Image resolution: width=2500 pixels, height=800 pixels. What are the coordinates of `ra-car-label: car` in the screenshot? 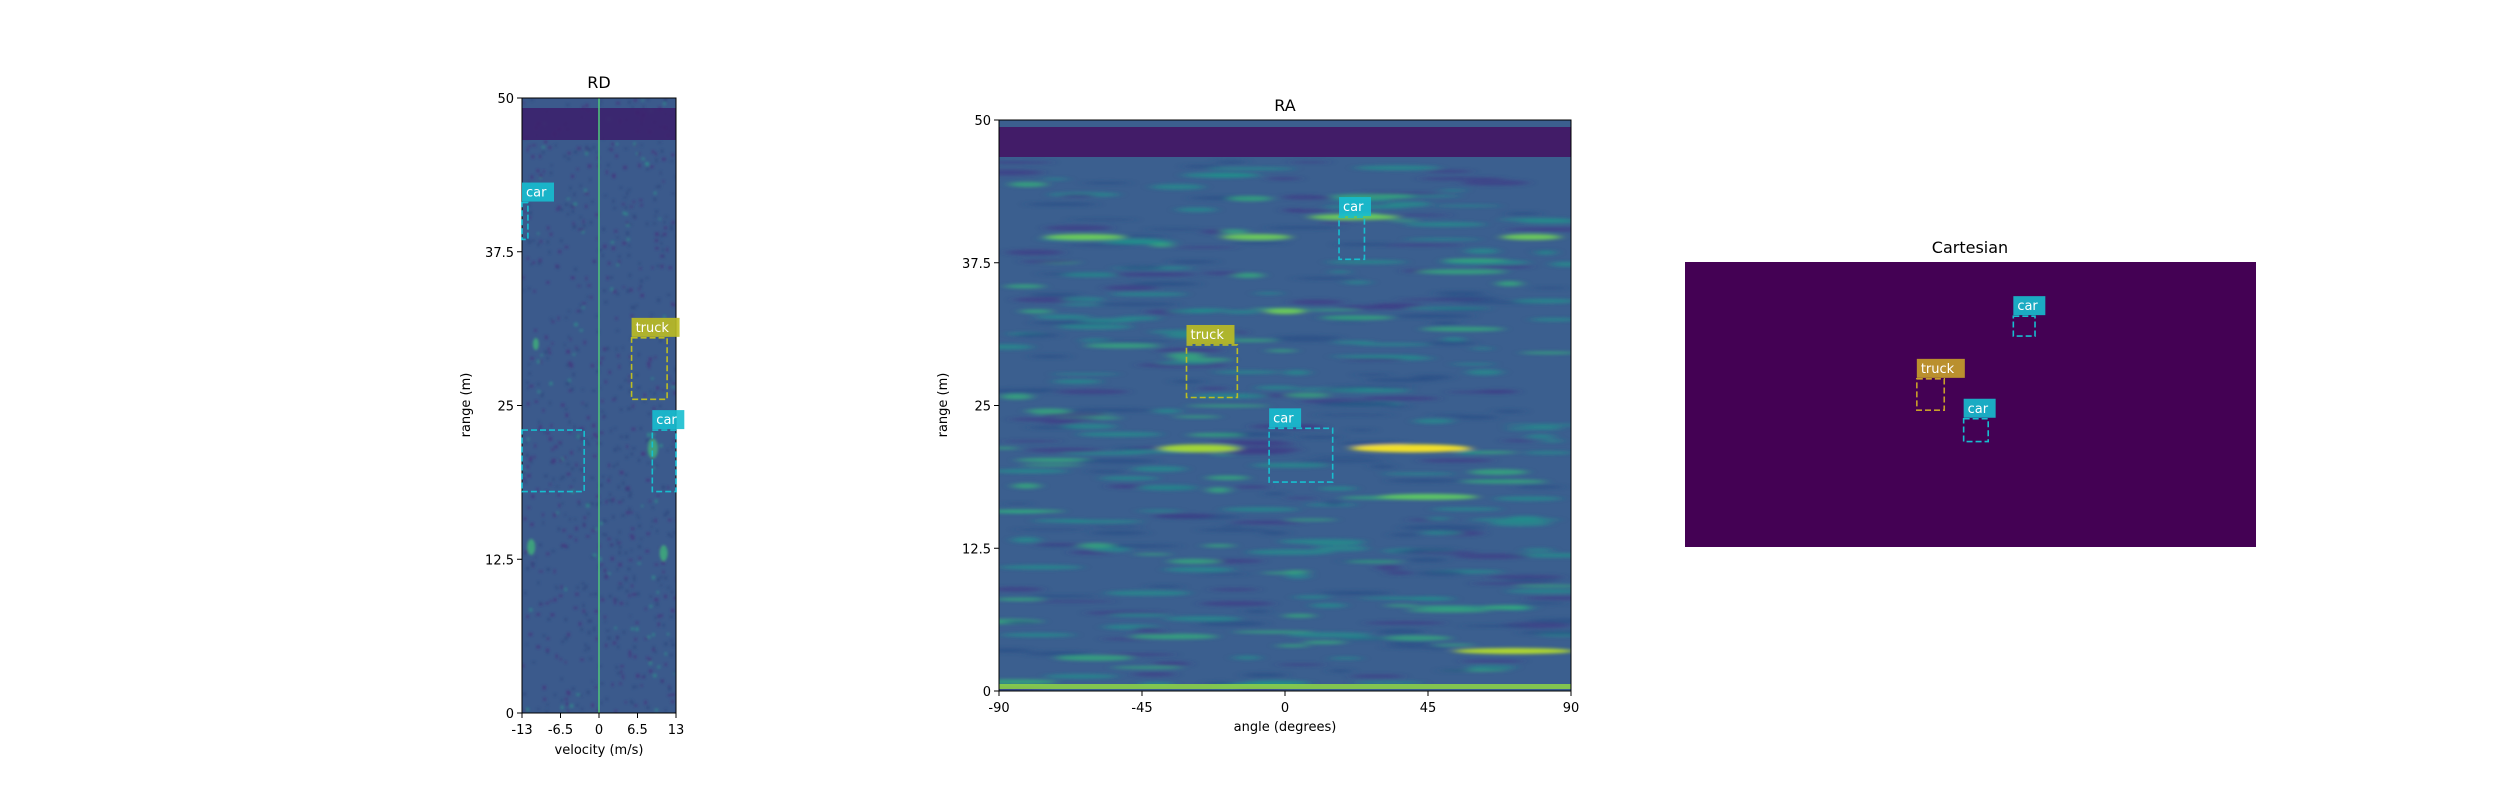 It's located at (1283, 418).